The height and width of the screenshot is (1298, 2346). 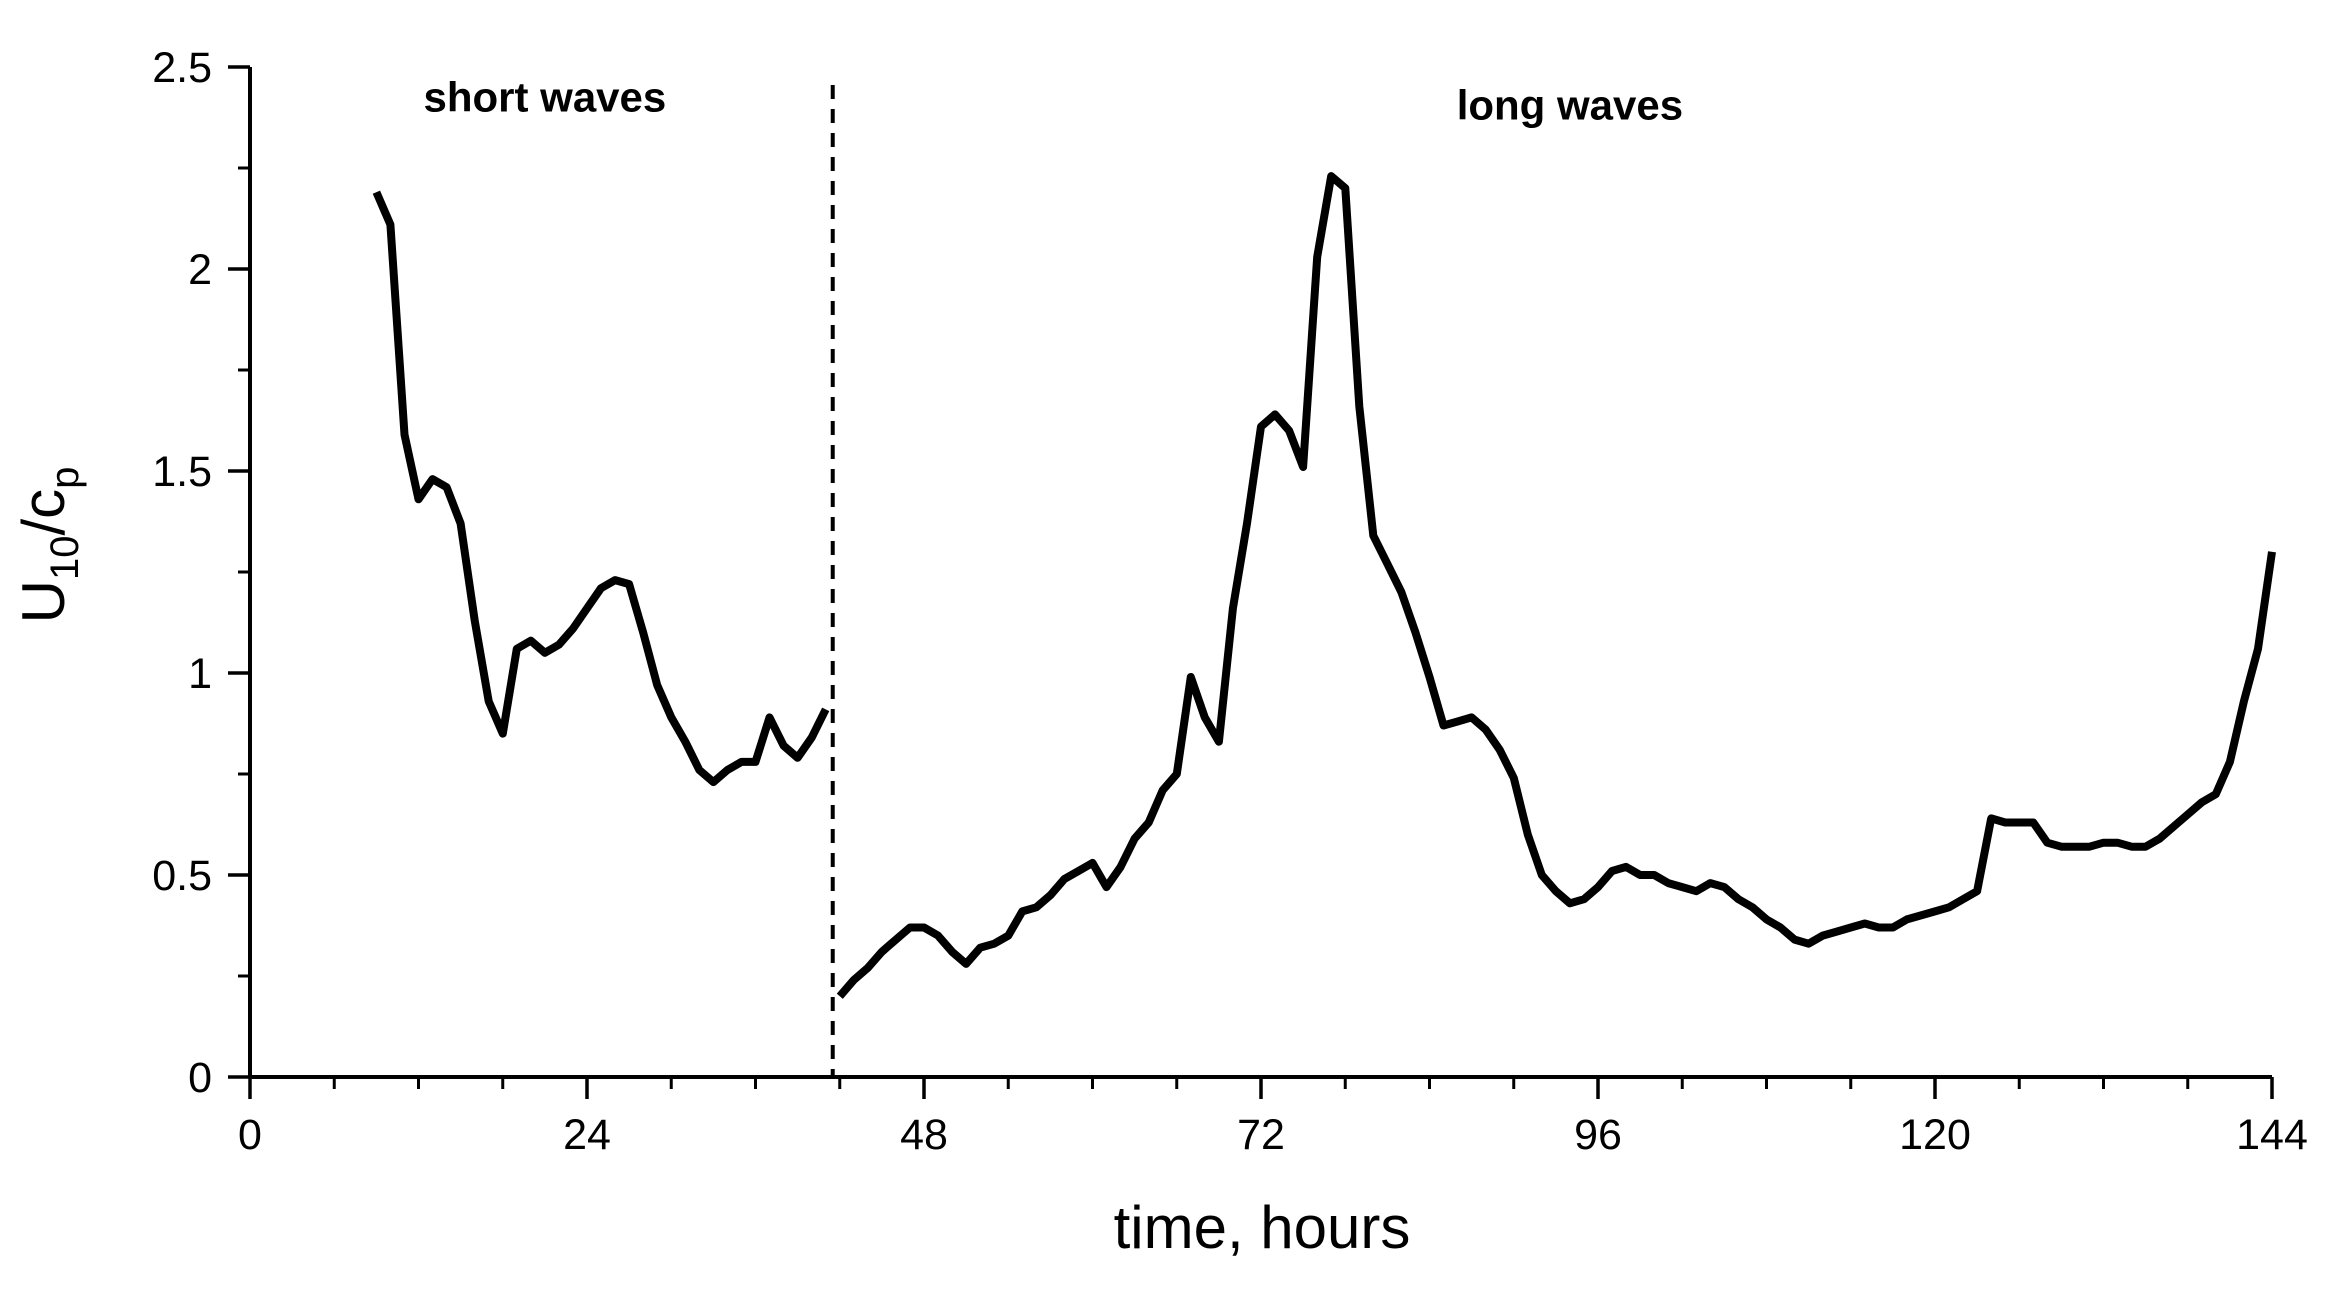 I want to click on y-tick-label: 2.5, so click(x=182, y=68).